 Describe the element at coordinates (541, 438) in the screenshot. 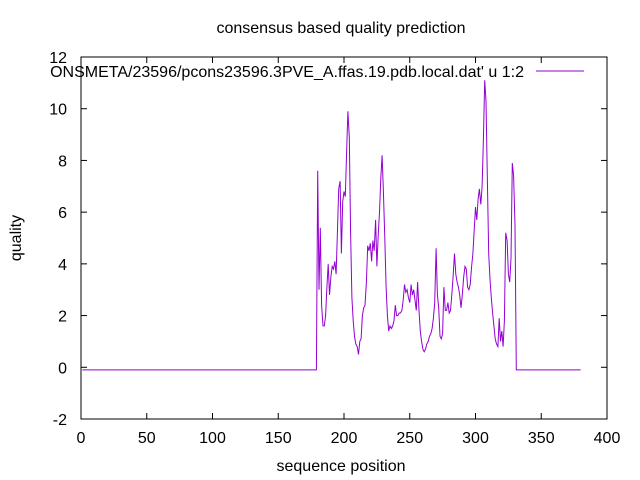

I see `x-tick-label: 350` at that location.